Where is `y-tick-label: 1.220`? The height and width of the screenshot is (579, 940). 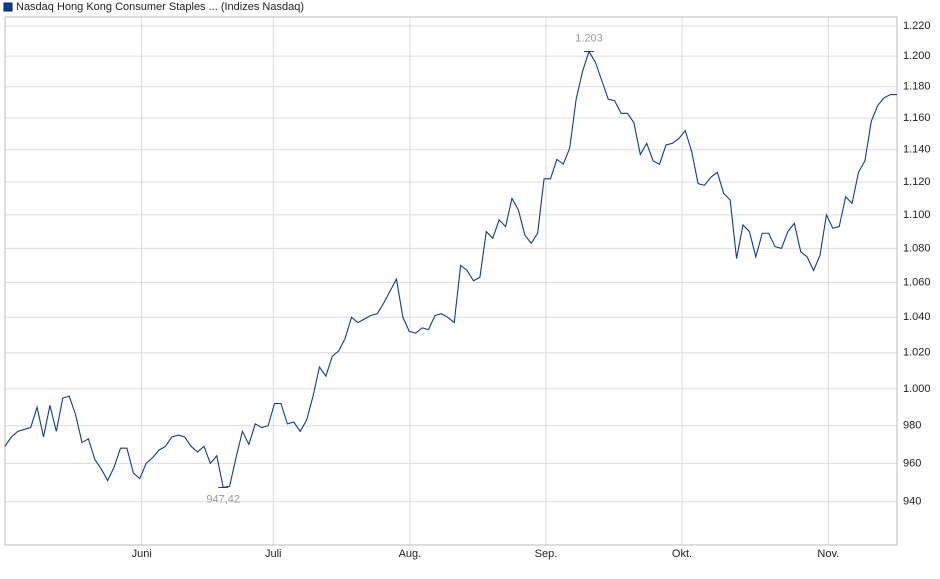 y-tick-label: 1.220 is located at coordinates (917, 26).